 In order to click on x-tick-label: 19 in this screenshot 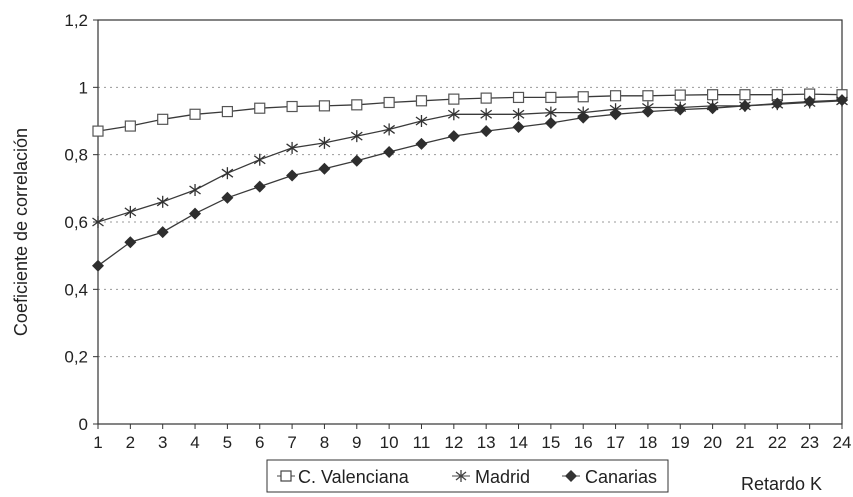, I will do `click(680, 442)`.